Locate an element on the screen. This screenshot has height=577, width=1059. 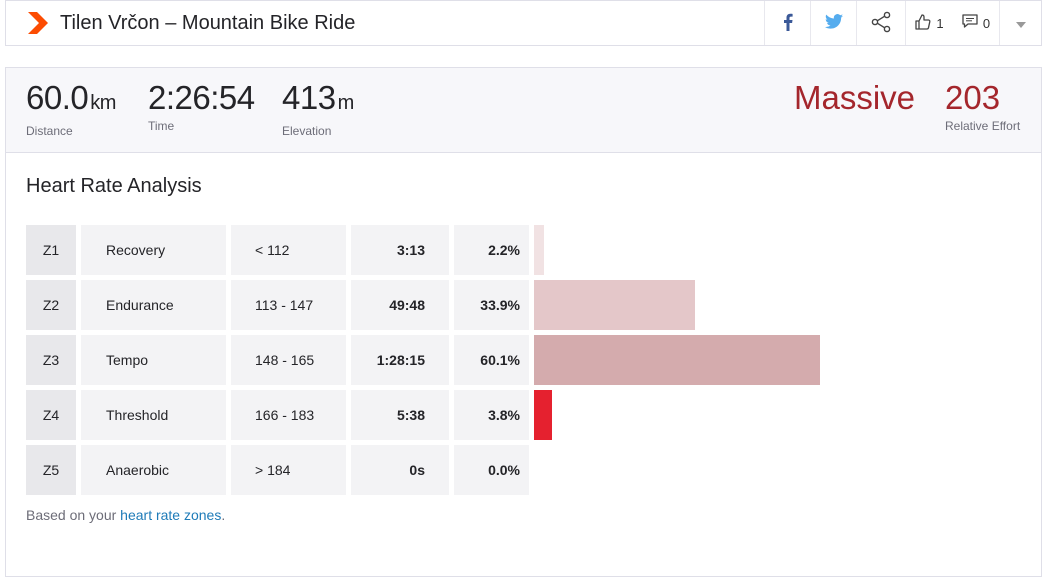
facebook-icon is located at coordinates (788, 23).